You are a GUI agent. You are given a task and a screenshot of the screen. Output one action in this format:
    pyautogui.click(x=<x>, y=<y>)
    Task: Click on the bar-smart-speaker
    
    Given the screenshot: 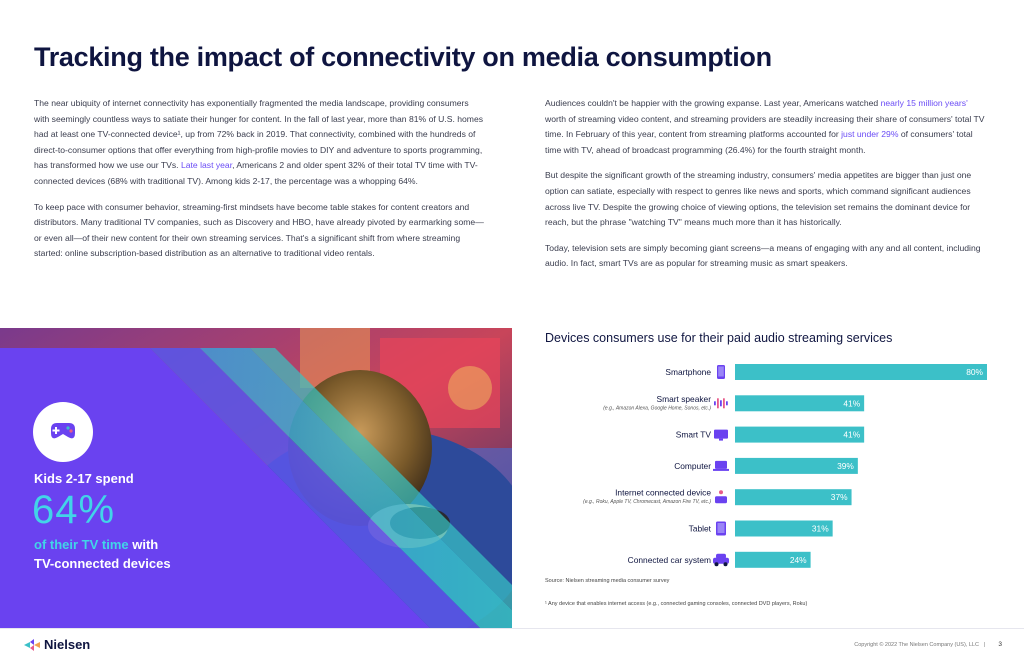 What is the action you would take?
    pyautogui.click(x=800, y=403)
    